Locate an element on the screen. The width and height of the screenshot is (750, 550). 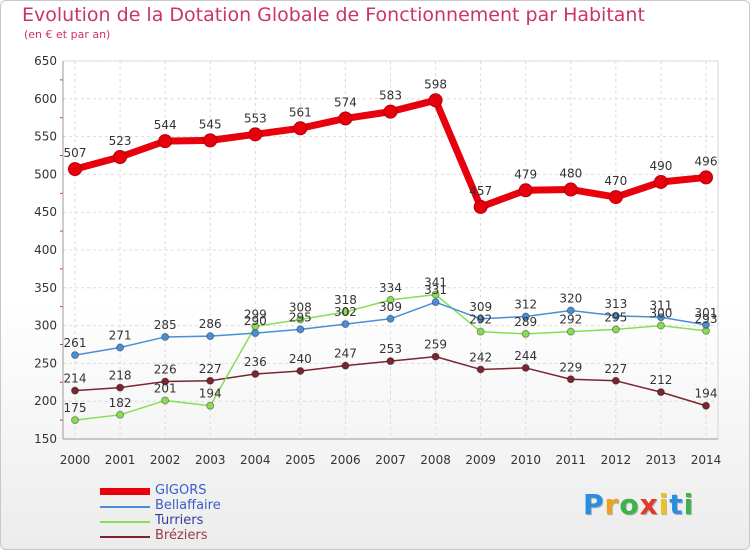
y-tick-label: 550 is located at coordinates (45, 137).